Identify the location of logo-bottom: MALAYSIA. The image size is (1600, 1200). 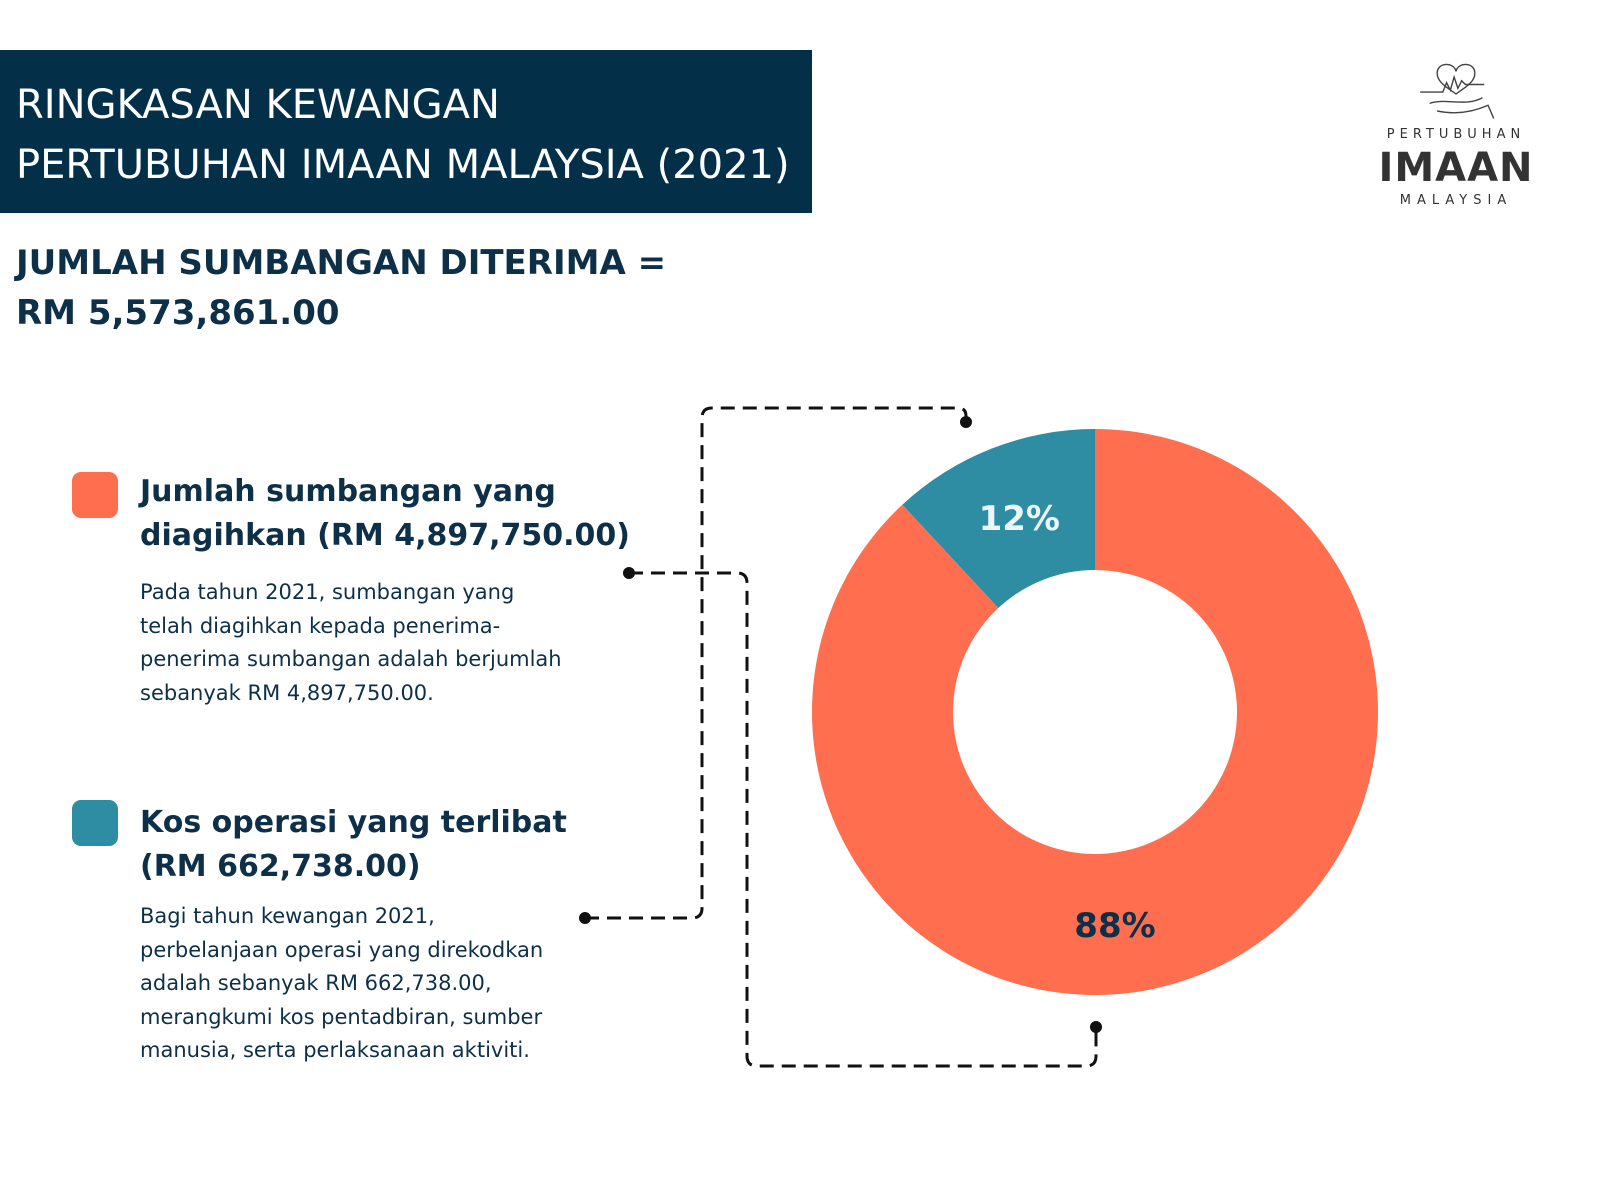
(1456, 200).